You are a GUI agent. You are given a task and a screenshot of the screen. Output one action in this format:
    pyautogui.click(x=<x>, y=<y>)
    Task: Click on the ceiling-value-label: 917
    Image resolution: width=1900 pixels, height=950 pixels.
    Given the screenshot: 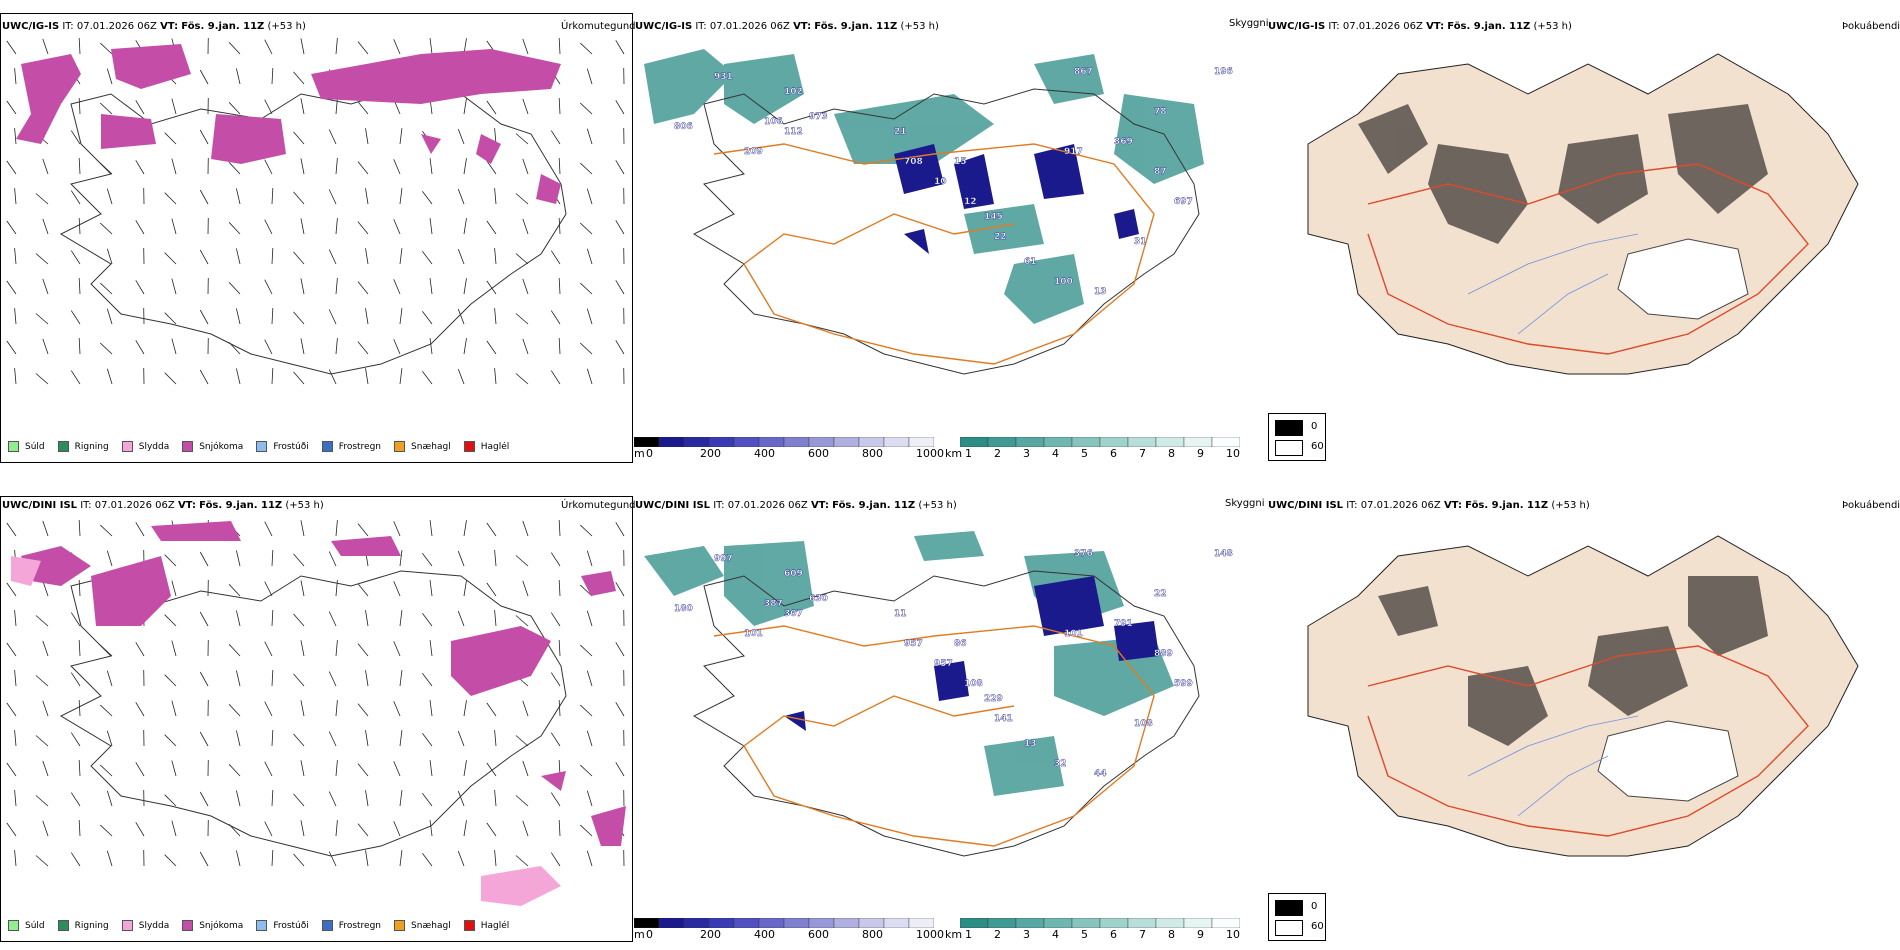 What is the action you would take?
    pyautogui.click(x=1073, y=152)
    